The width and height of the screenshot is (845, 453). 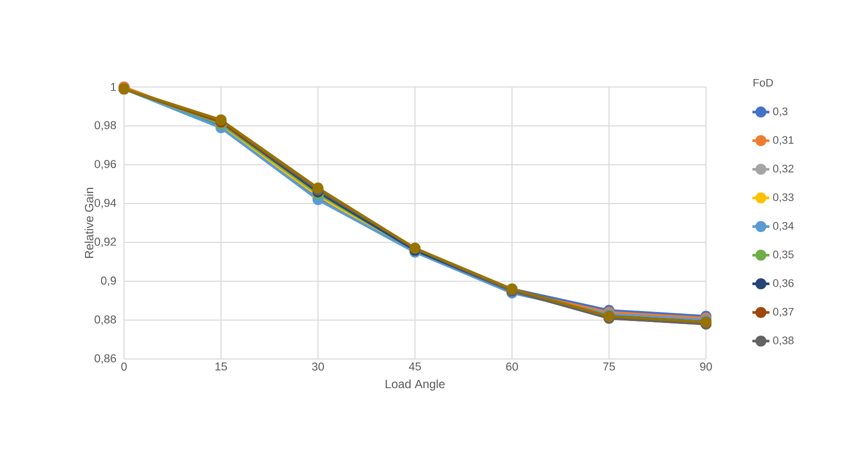 What do you see at coordinates (124, 366) in the screenshot?
I see `x-tick-label: 0` at bounding box center [124, 366].